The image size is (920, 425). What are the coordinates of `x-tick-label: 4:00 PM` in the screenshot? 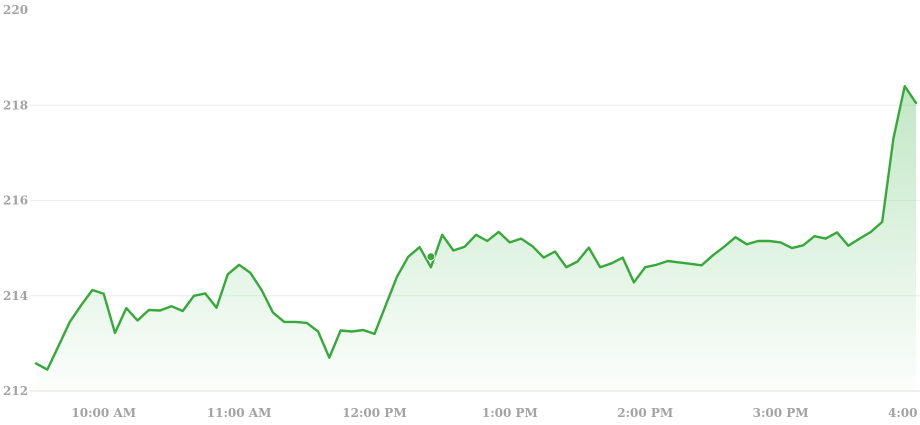 It's located at (904, 413).